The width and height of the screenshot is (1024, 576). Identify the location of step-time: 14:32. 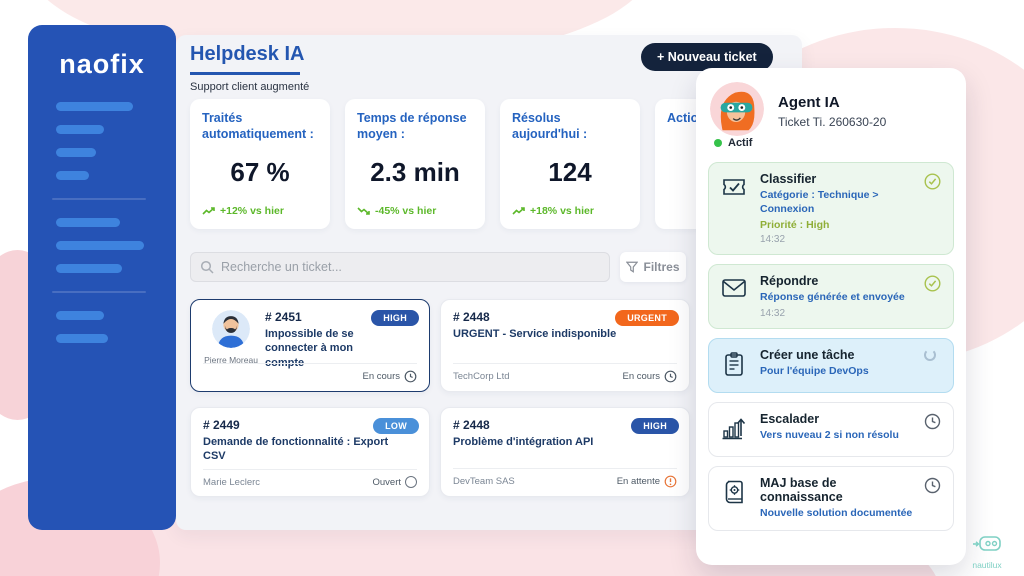
(773, 240).